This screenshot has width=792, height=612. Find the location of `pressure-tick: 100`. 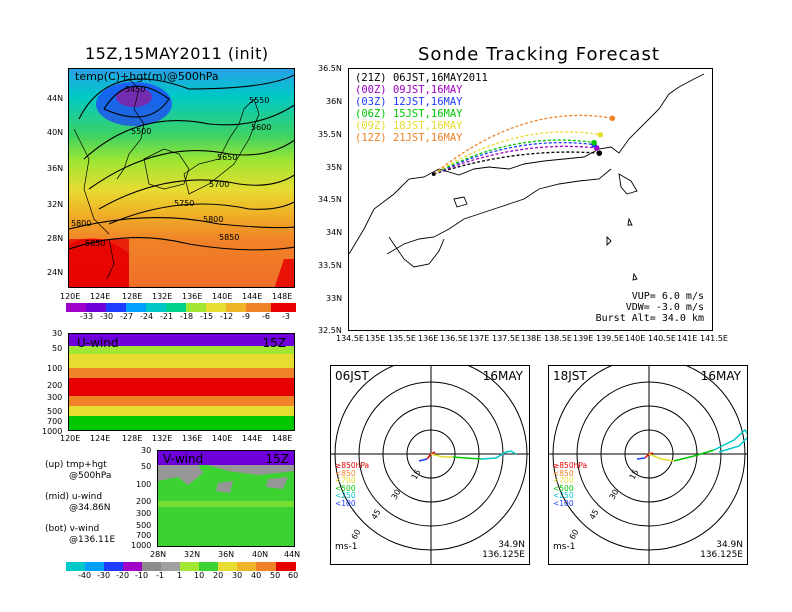

pressure-tick: 100 is located at coordinates (55, 368).